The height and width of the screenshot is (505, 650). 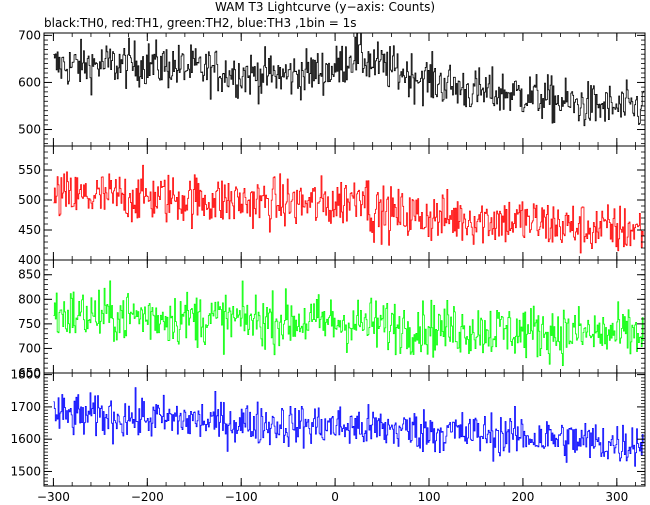 What do you see at coordinates (522, 497) in the screenshot?
I see `x-tick-label: 200` at bounding box center [522, 497].